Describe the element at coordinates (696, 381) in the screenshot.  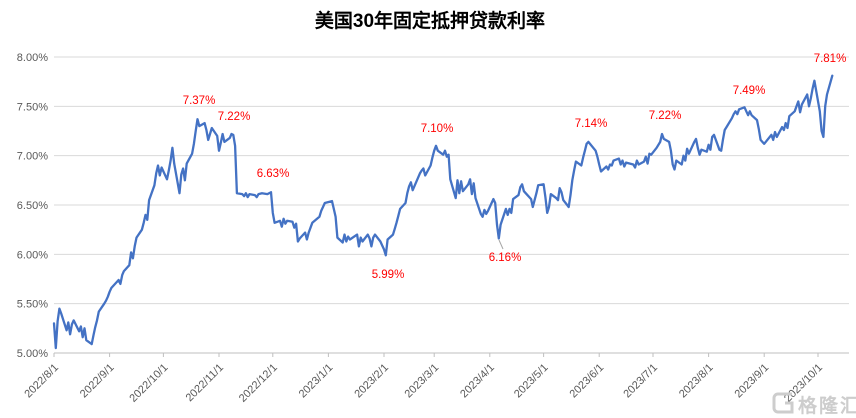
I see `x-axis-label: 2023/8/1` at that location.